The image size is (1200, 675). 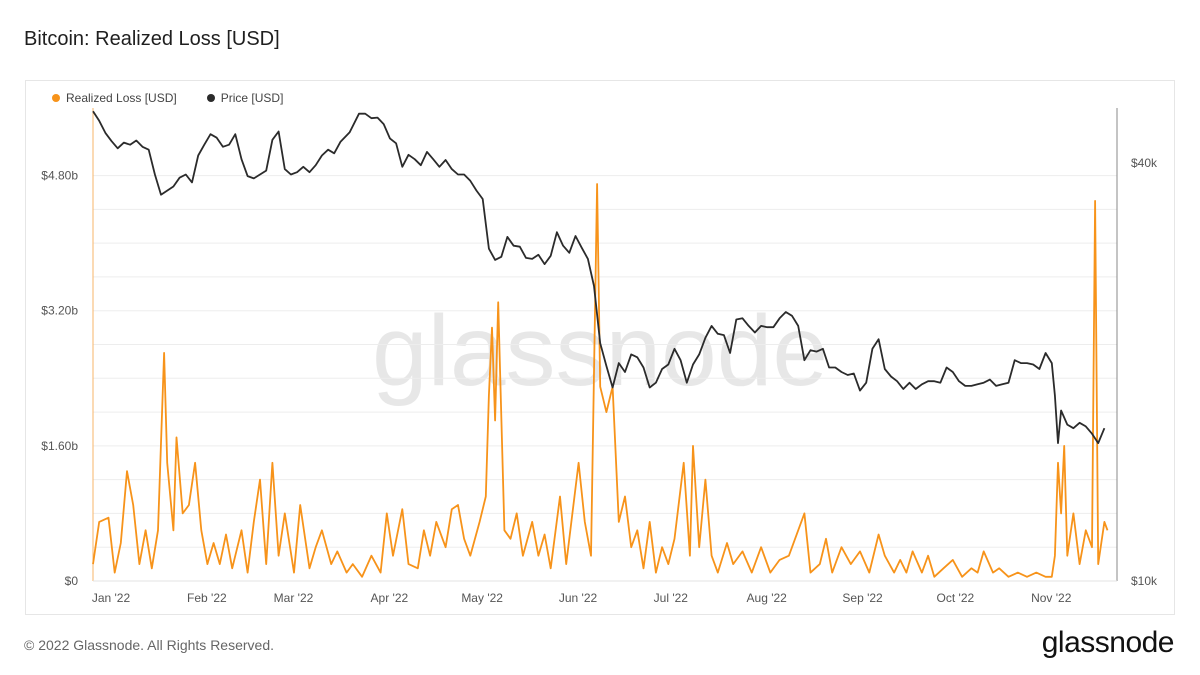 What do you see at coordinates (1108, 642) in the screenshot?
I see `glassnode-logo: glassnode` at bounding box center [1108, 642].